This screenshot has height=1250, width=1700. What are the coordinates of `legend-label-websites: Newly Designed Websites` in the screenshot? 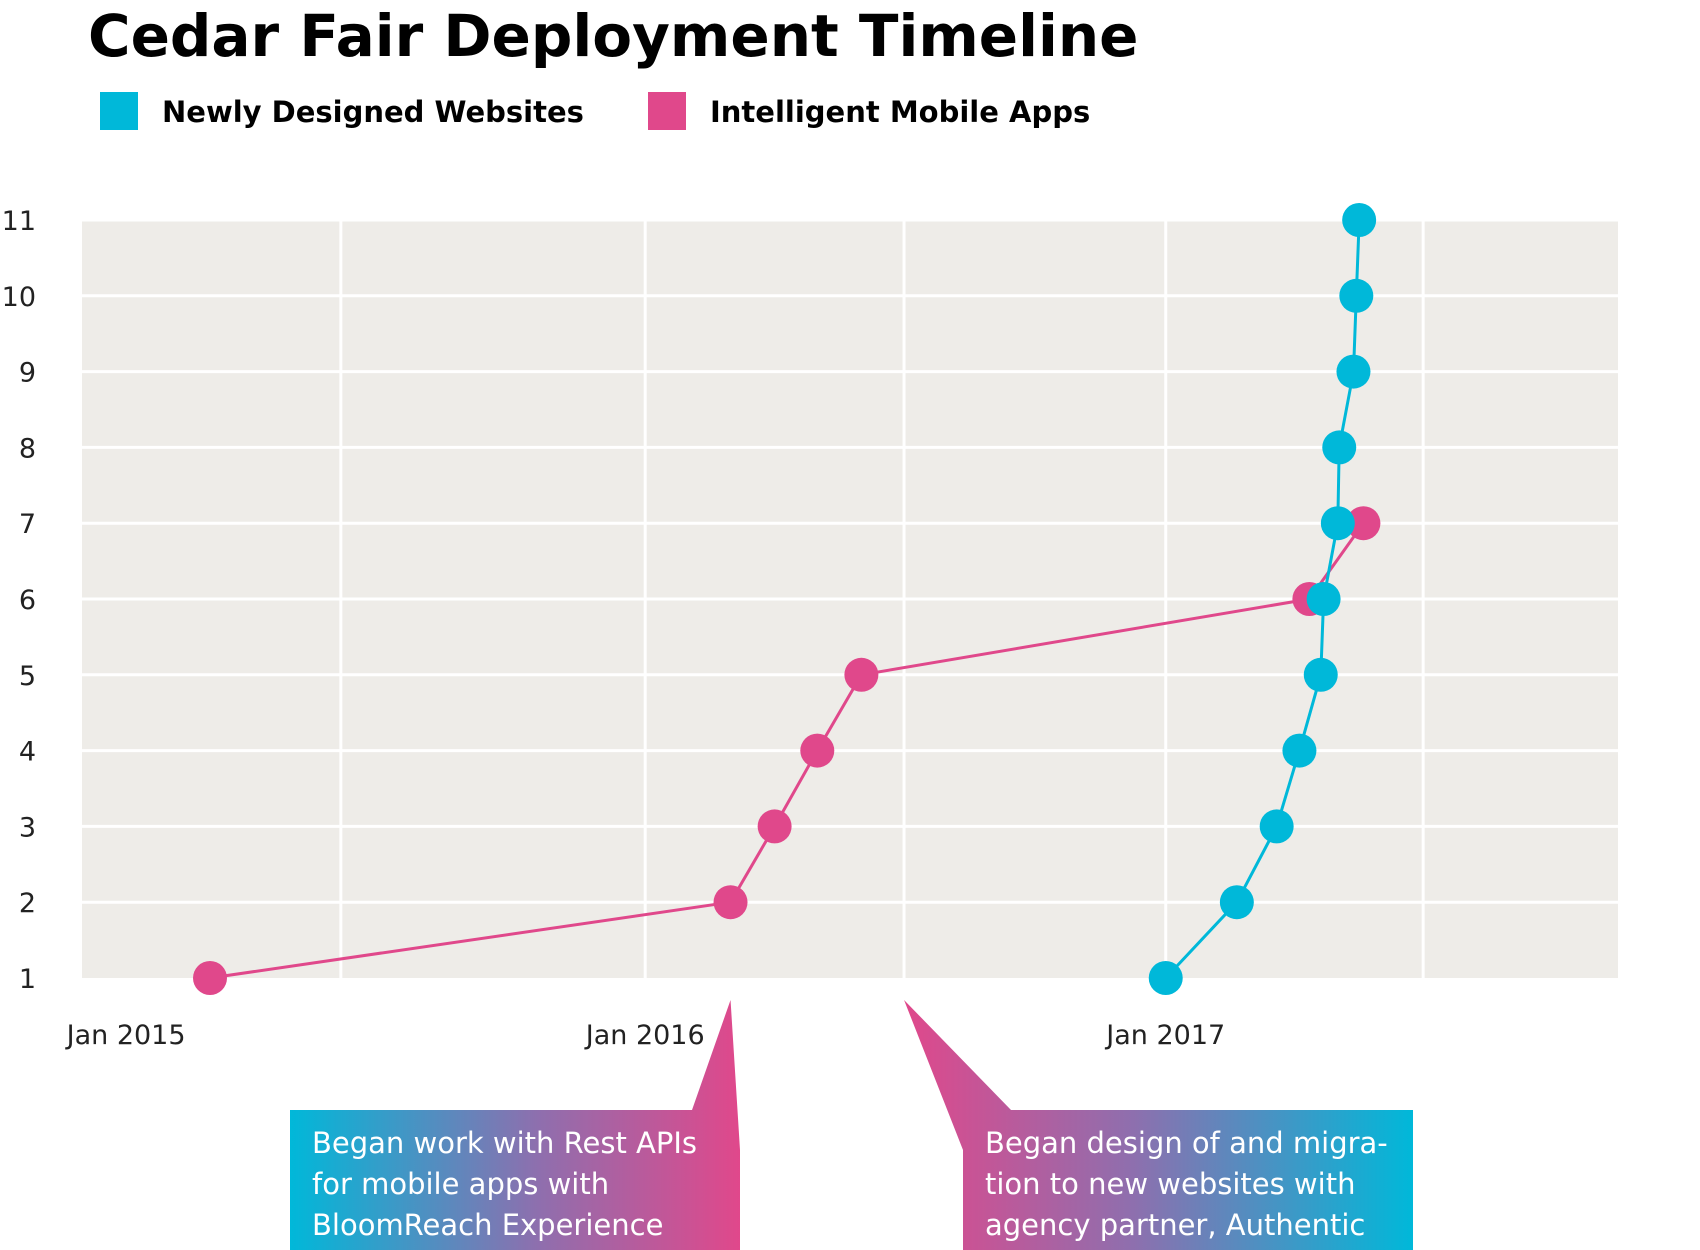 It's located at (373, 112).